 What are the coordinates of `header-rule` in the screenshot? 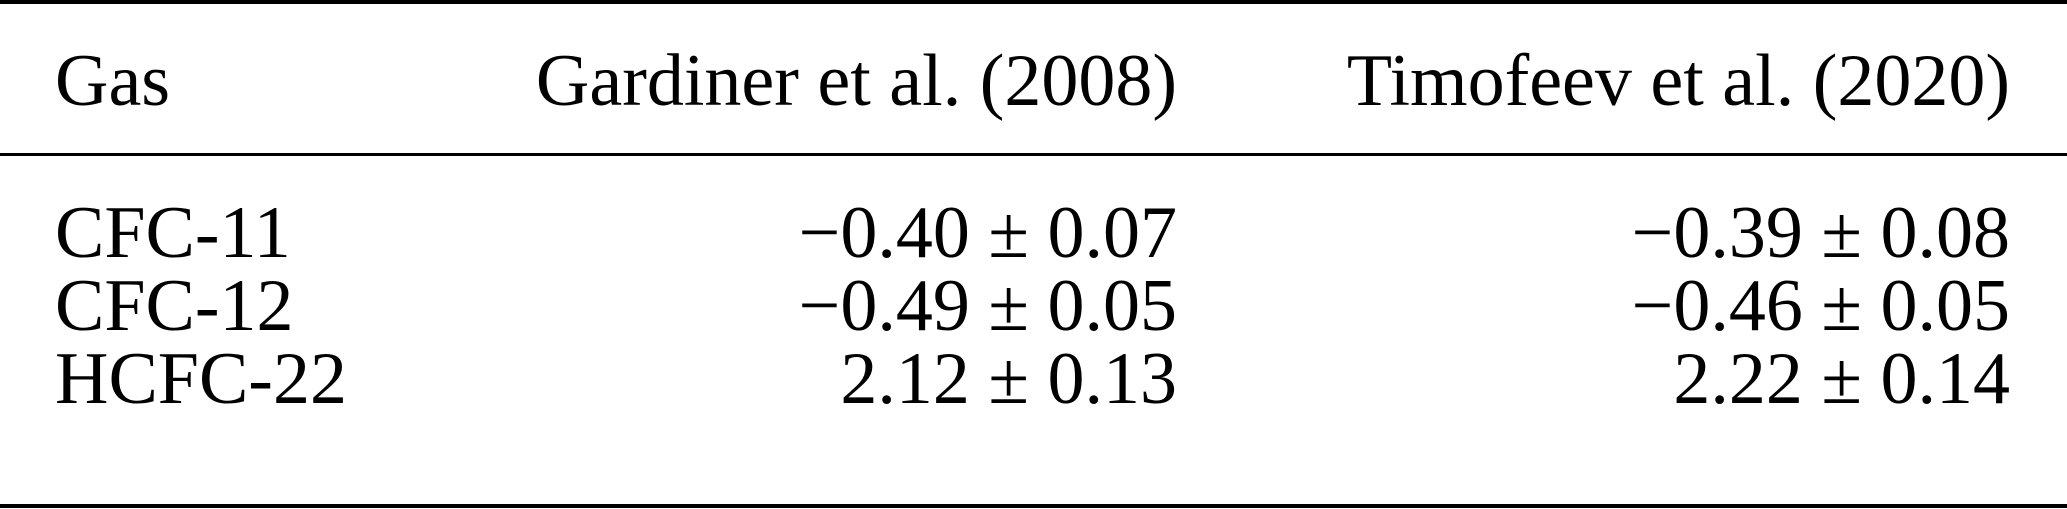 It's located at (1033, 154).